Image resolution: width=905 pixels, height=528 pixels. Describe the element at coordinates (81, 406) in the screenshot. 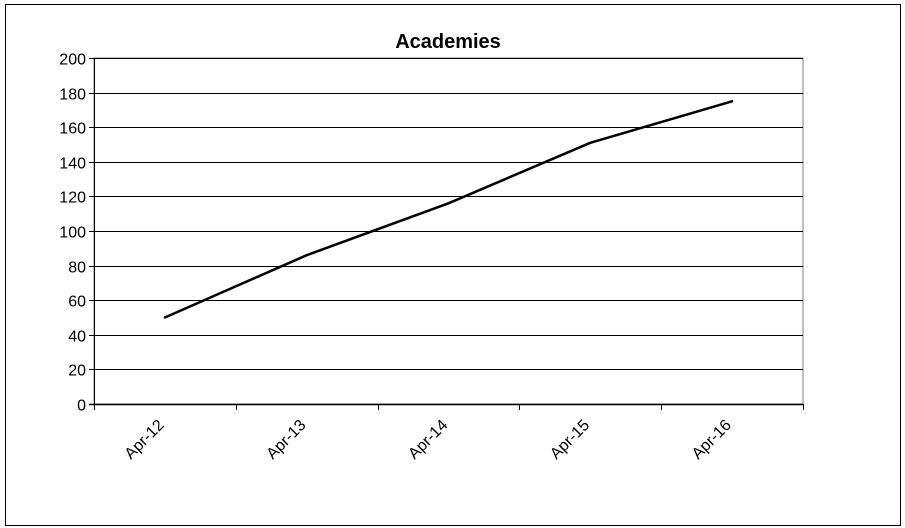

I see `y-tick-label: 0` at that location.